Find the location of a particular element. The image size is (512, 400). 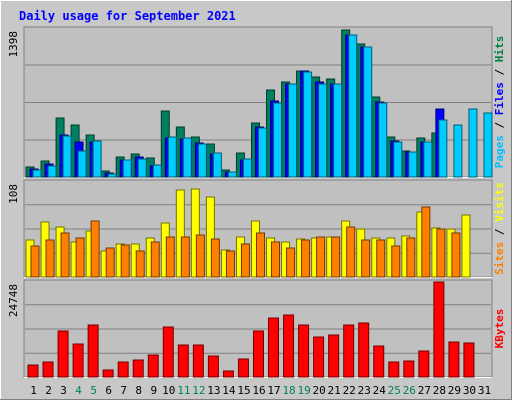

day-label: 22 is located at coordinates (349, 390).